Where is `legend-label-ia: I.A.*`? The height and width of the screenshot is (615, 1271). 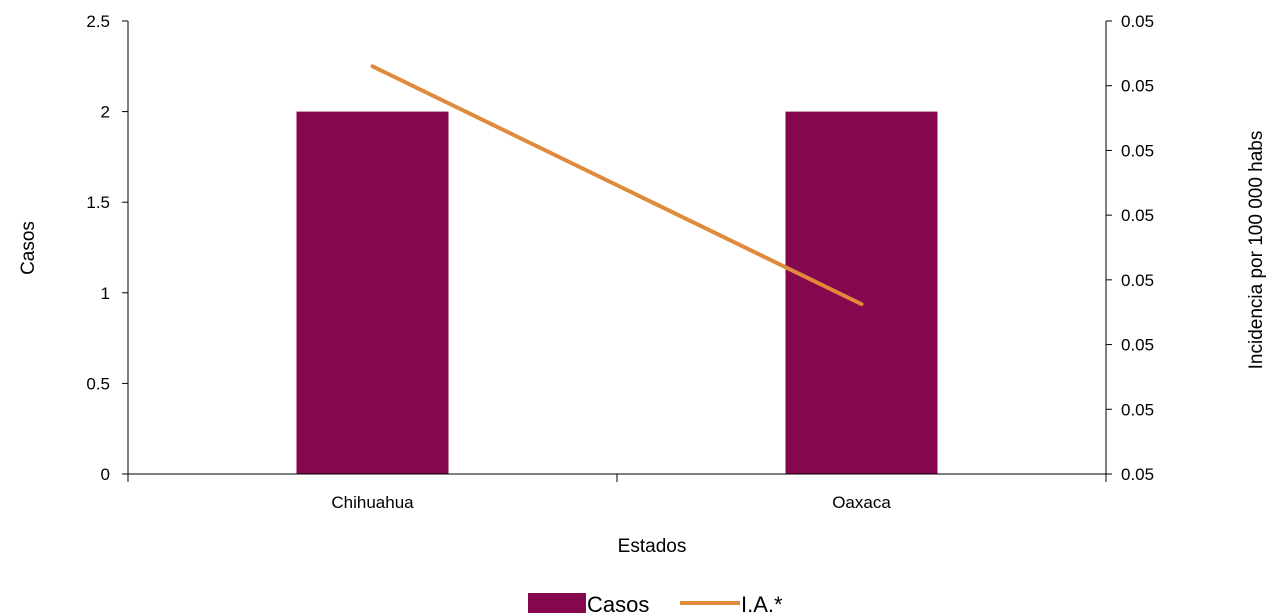
legend-label-ia: I.A.* is located at coordinates (762, 603).